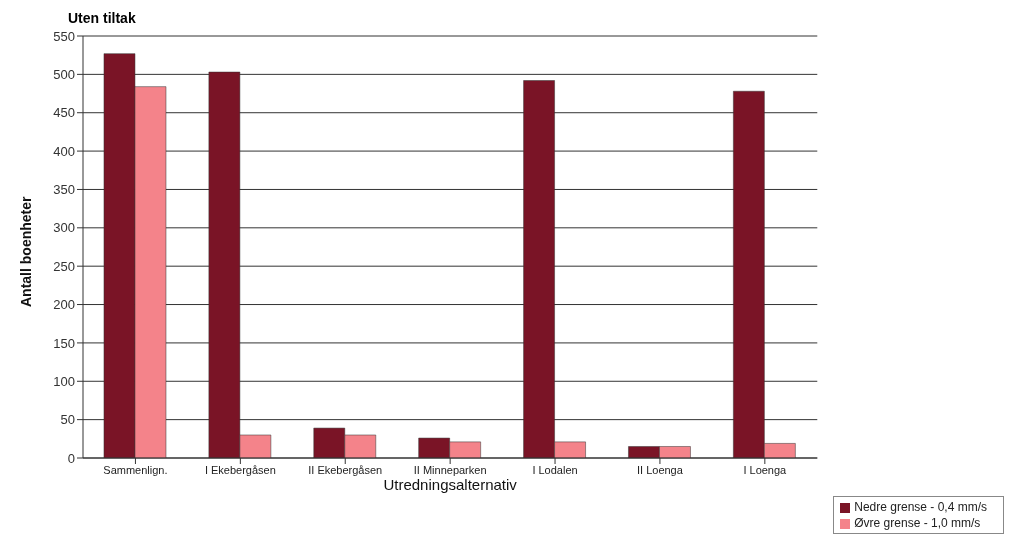 This screenshot has width=1015, height=542. I want to click on y-tick-label: 300, so click(64, 228).